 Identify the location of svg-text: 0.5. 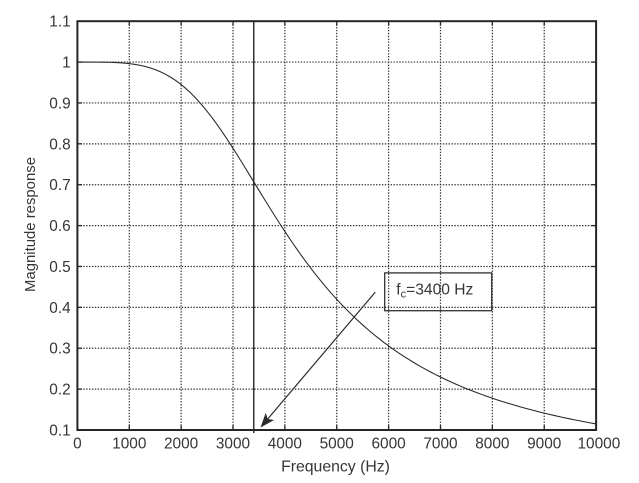
(59, 267).